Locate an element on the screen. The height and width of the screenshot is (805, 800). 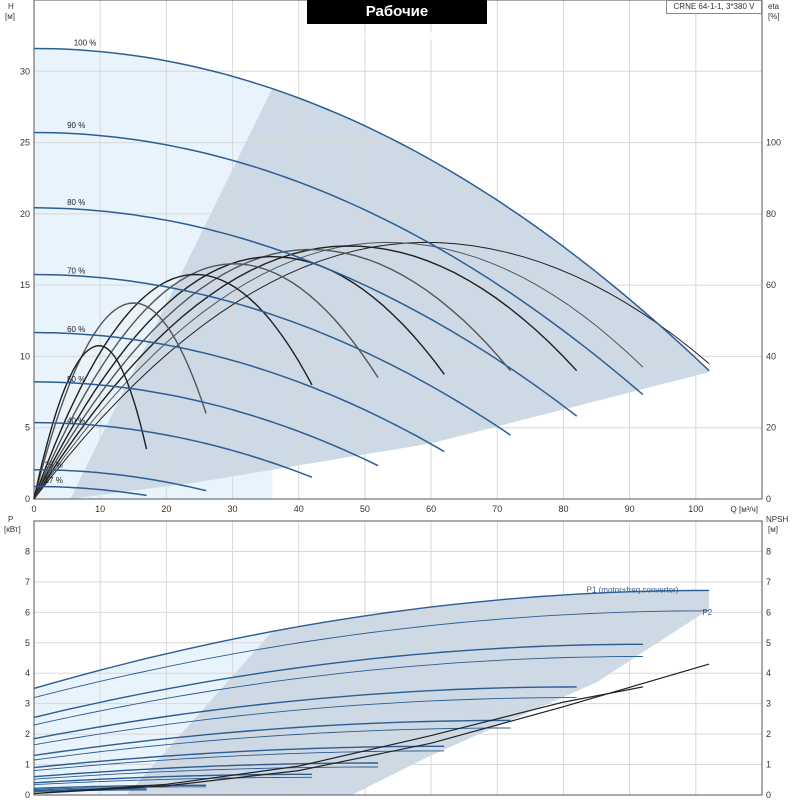
y-tick-label-eta: 20 is located at coordinates (771, 428).